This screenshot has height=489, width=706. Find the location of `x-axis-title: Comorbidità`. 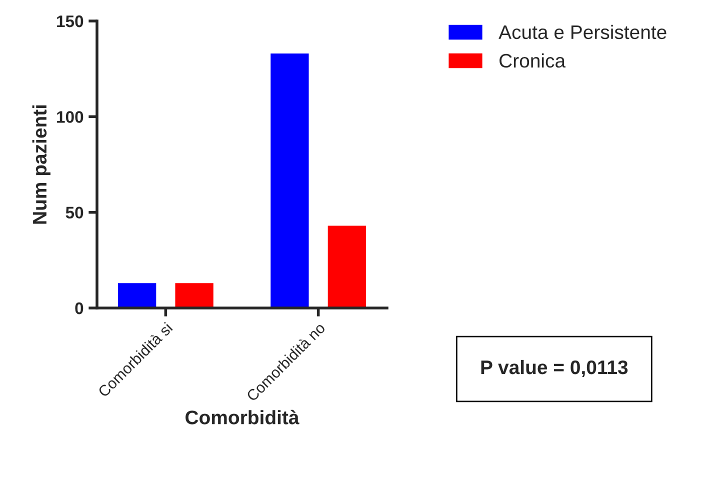

x-axis-title: Comorbidità is located at coordinates (243, 417).